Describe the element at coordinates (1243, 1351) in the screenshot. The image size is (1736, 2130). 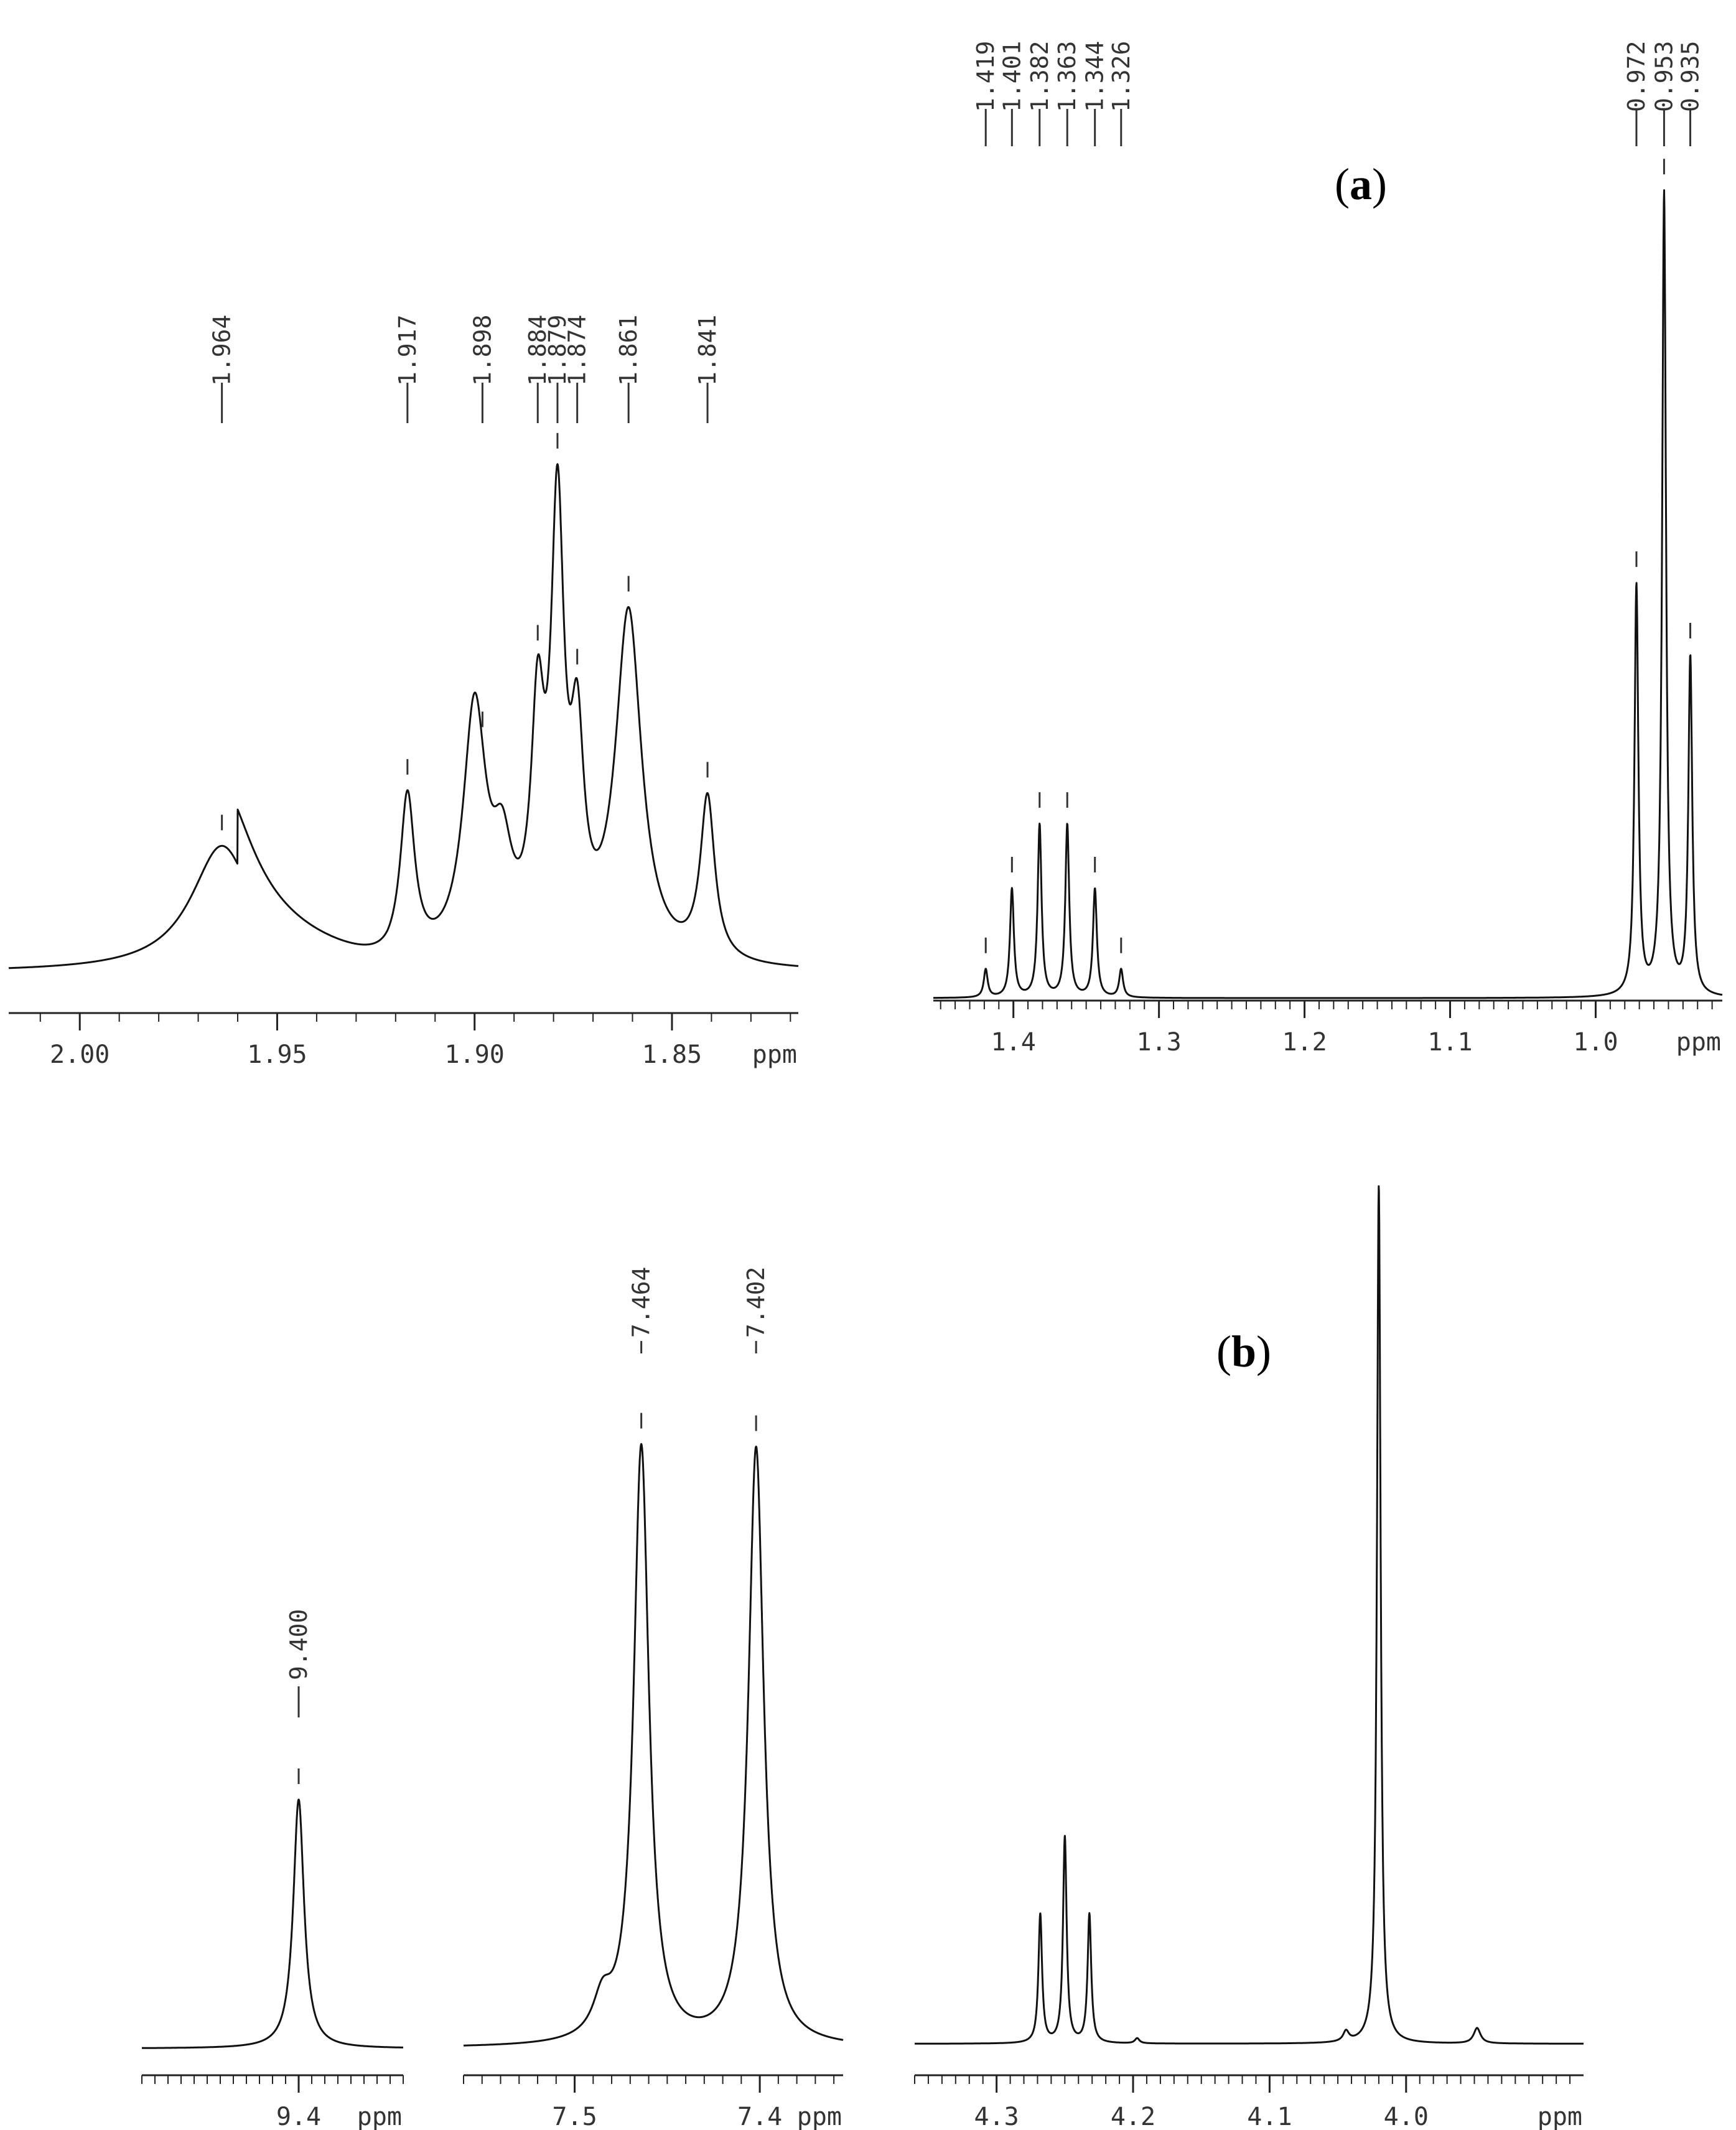
I see `panel-label-b: (b)` at that location.